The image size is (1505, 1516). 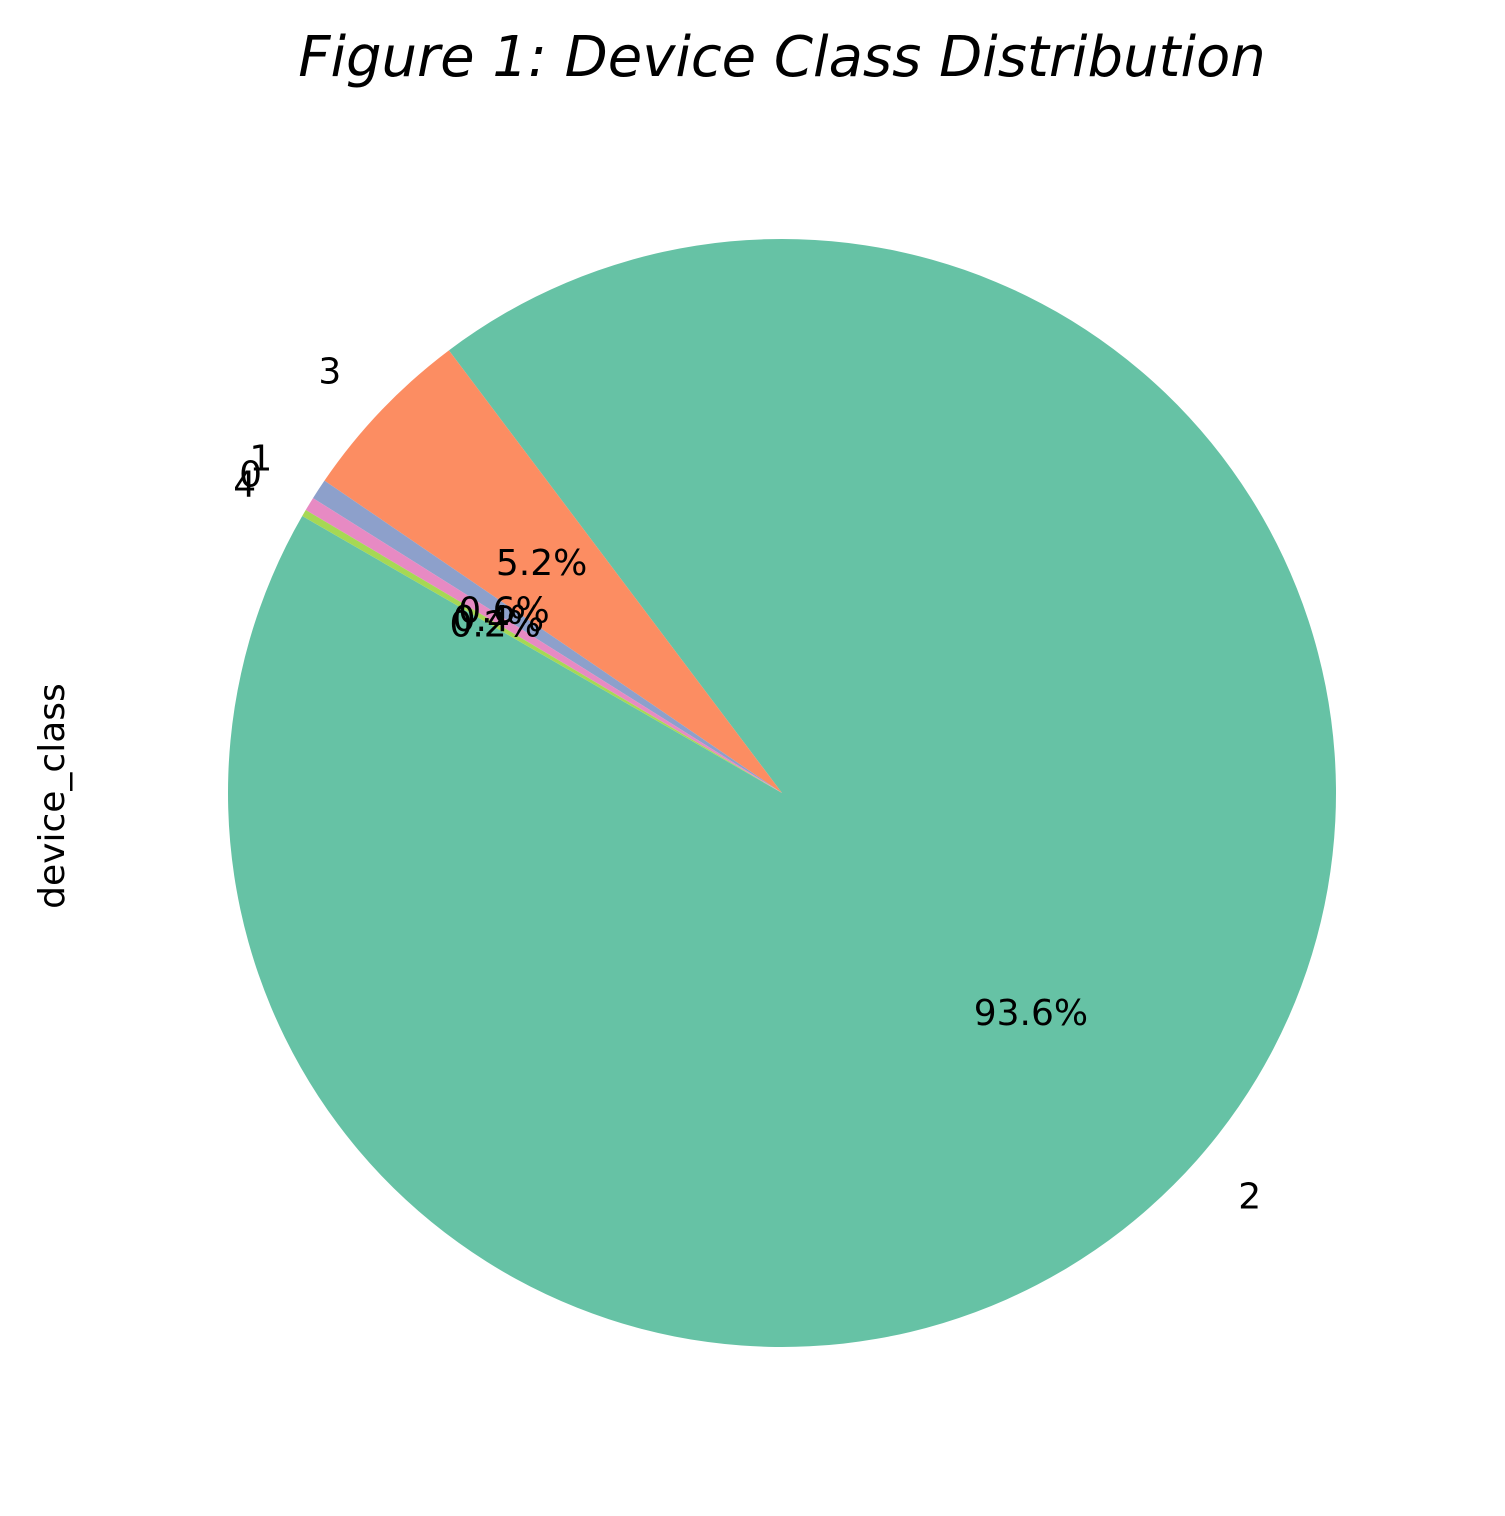 I want to click on pie-percent-labels: 93.6% 5.2% 0.6%0.4%0.2%, so click(x=768, y=788).